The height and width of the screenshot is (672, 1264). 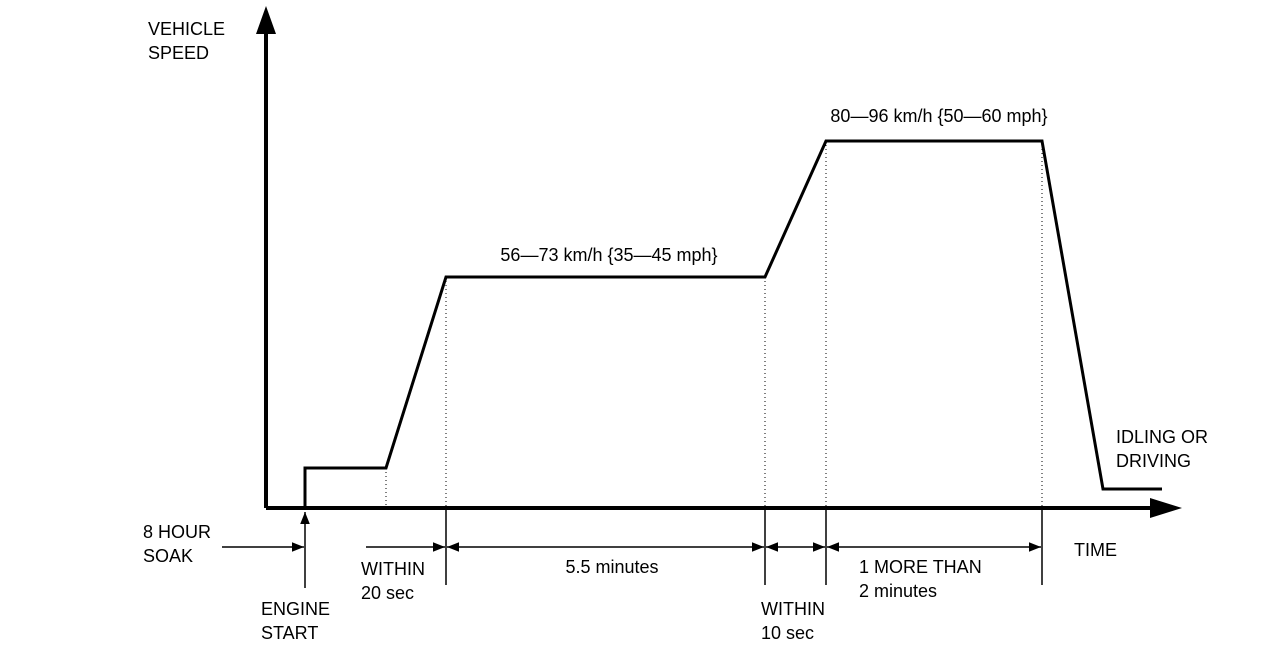 I want to click on engine-start-label: START, so click(x=289, y=633).